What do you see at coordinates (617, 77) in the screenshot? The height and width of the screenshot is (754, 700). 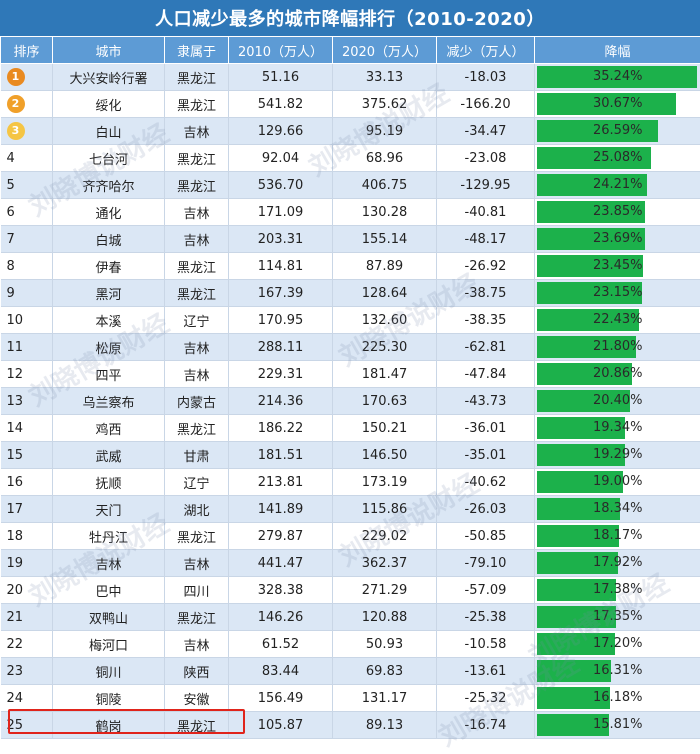 I see `drop-bar-cell: 35.24%` at bounding box center [617, 77].